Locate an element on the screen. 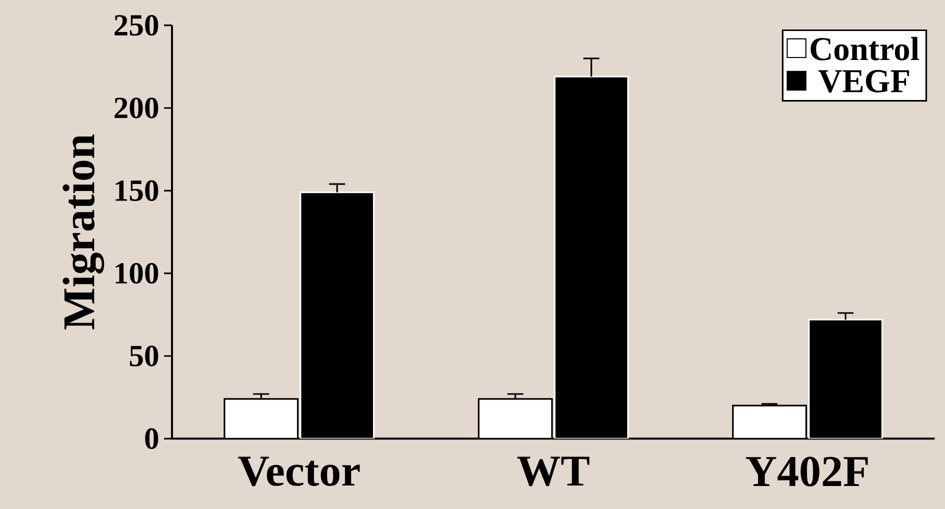  y-axis-title: Migration is located at coordinates (83, 232).